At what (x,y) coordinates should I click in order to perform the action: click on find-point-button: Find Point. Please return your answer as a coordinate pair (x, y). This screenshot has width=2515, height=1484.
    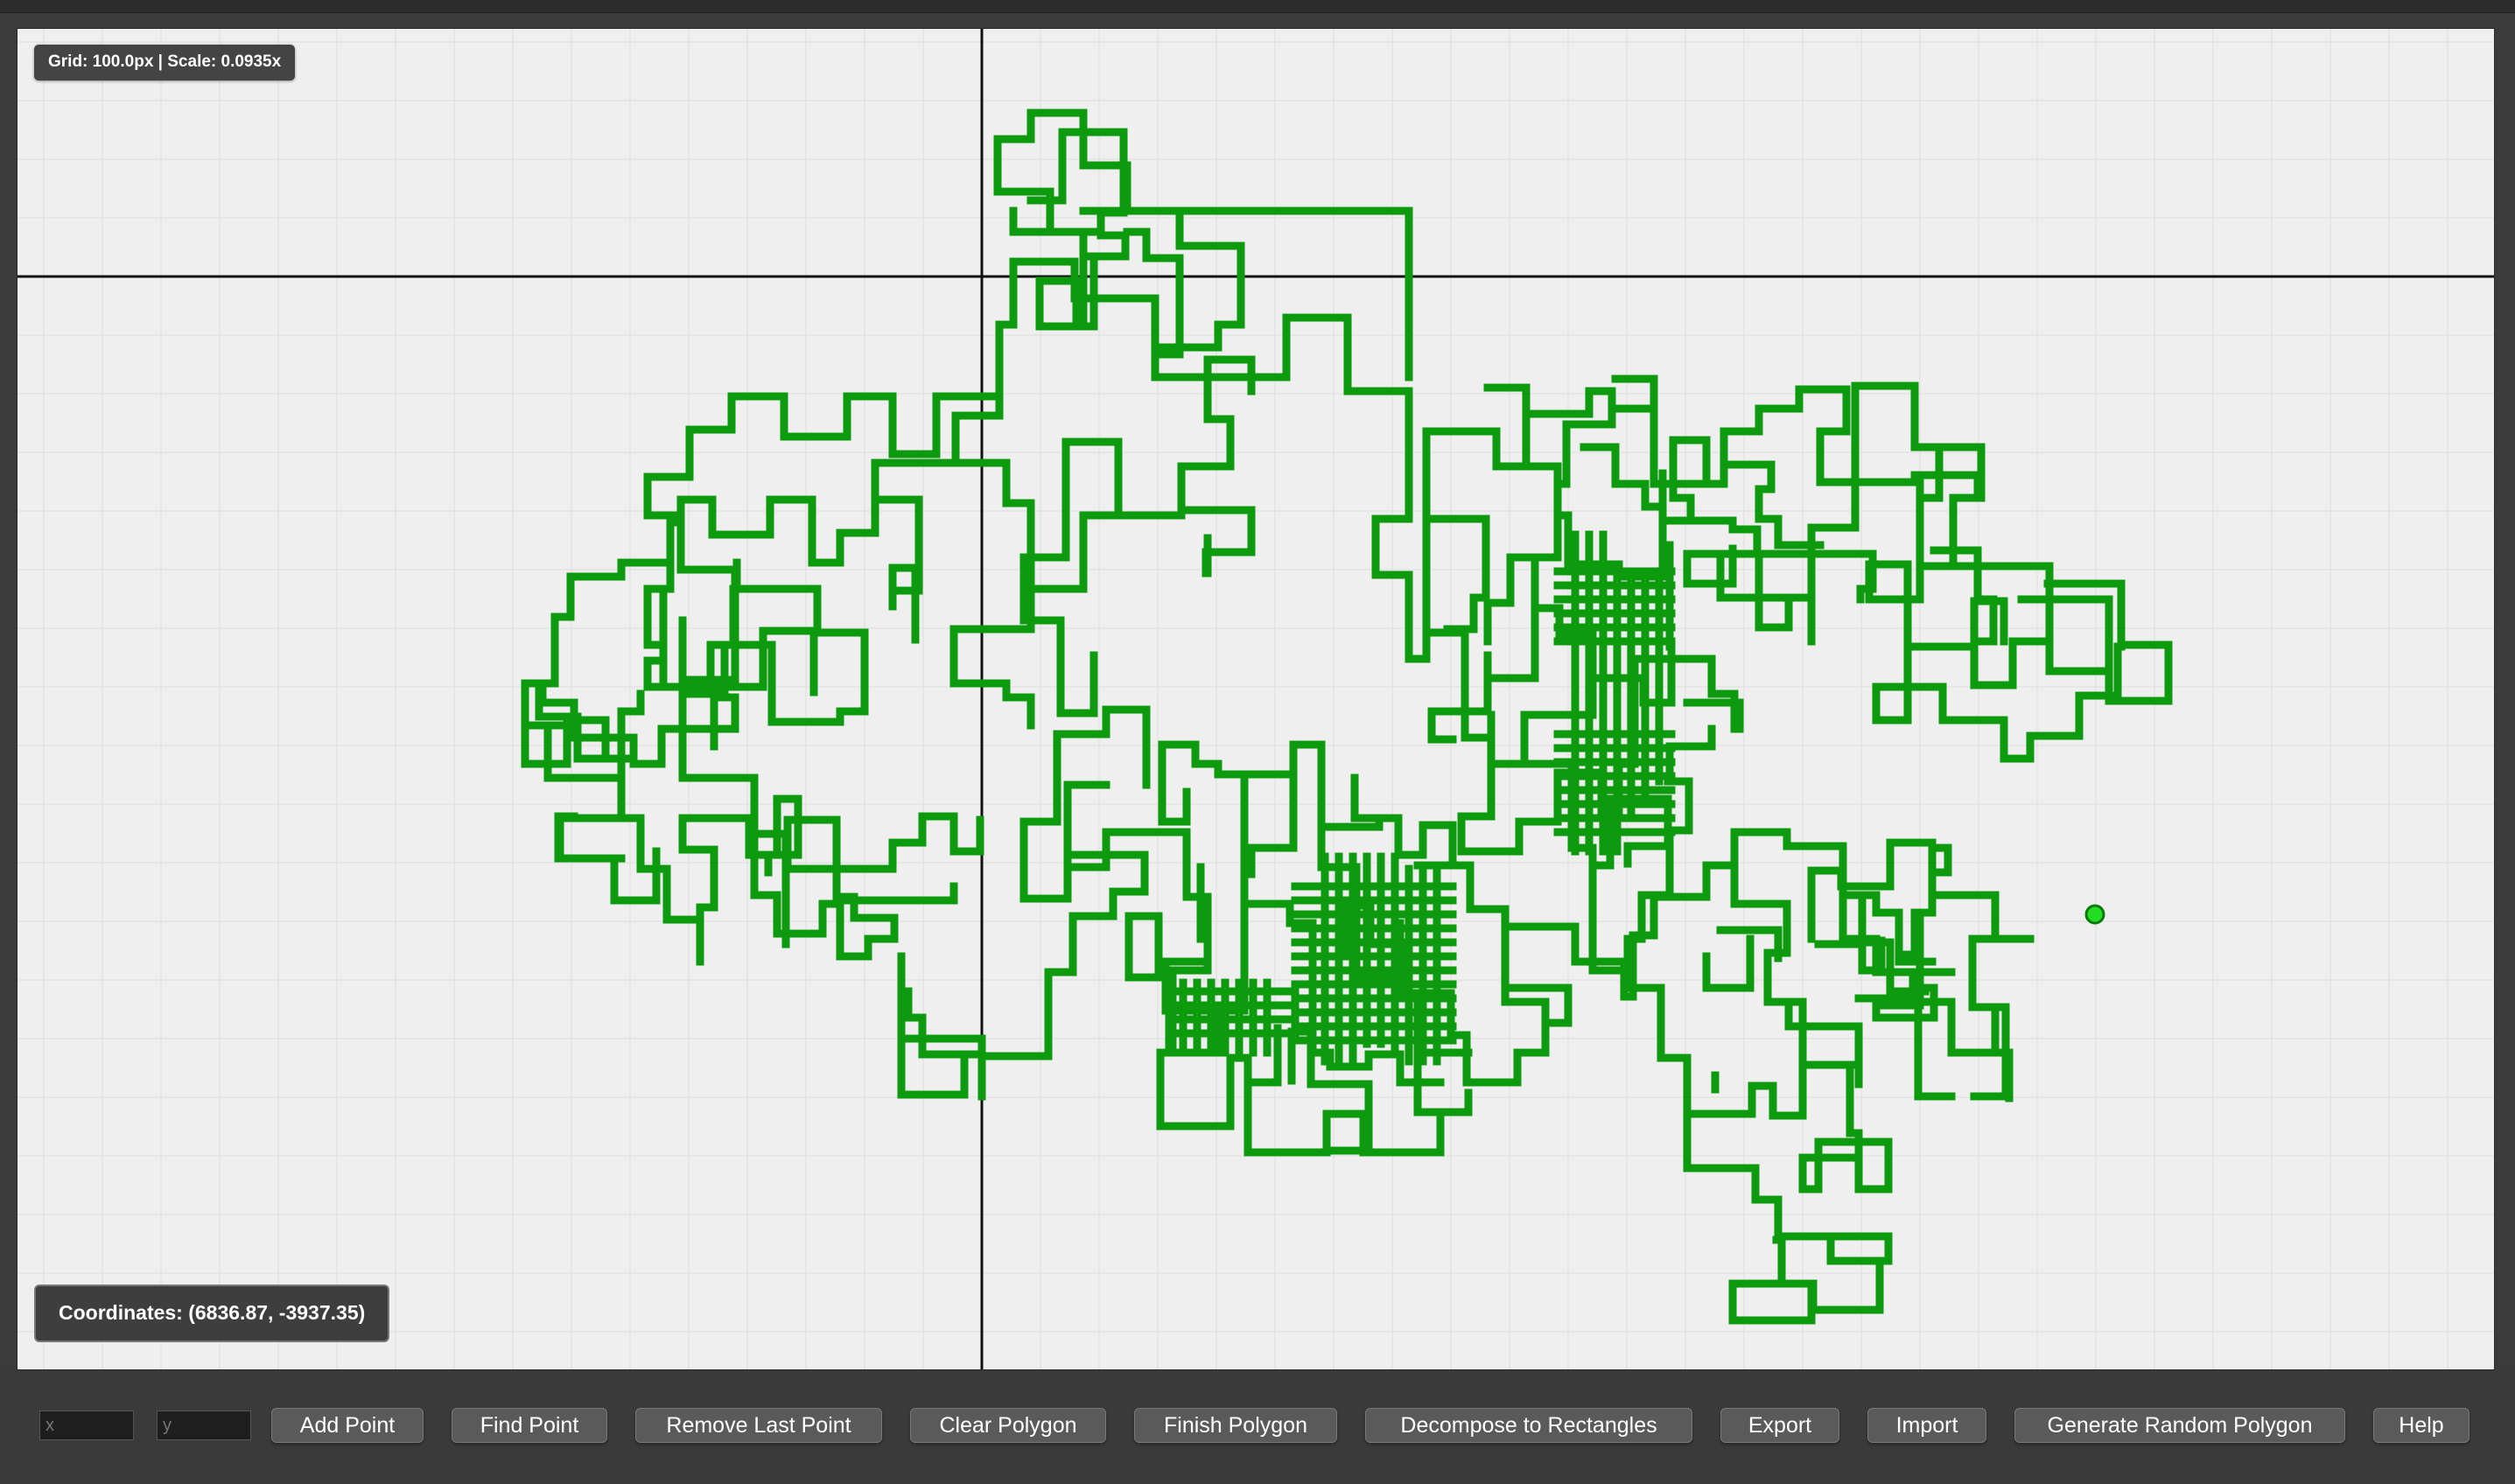
    Looking at the image, I should click on (529, 1425).